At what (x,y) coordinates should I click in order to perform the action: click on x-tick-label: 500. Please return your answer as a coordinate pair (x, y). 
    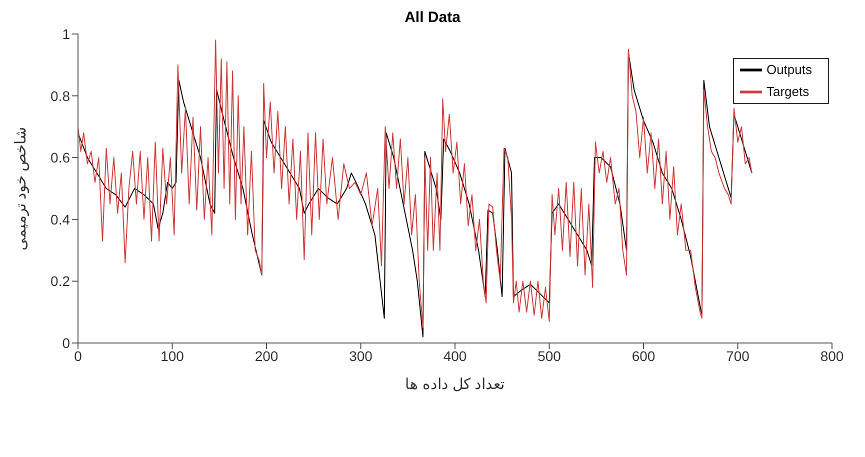
    Looking at the image, I should click on (550, 356).